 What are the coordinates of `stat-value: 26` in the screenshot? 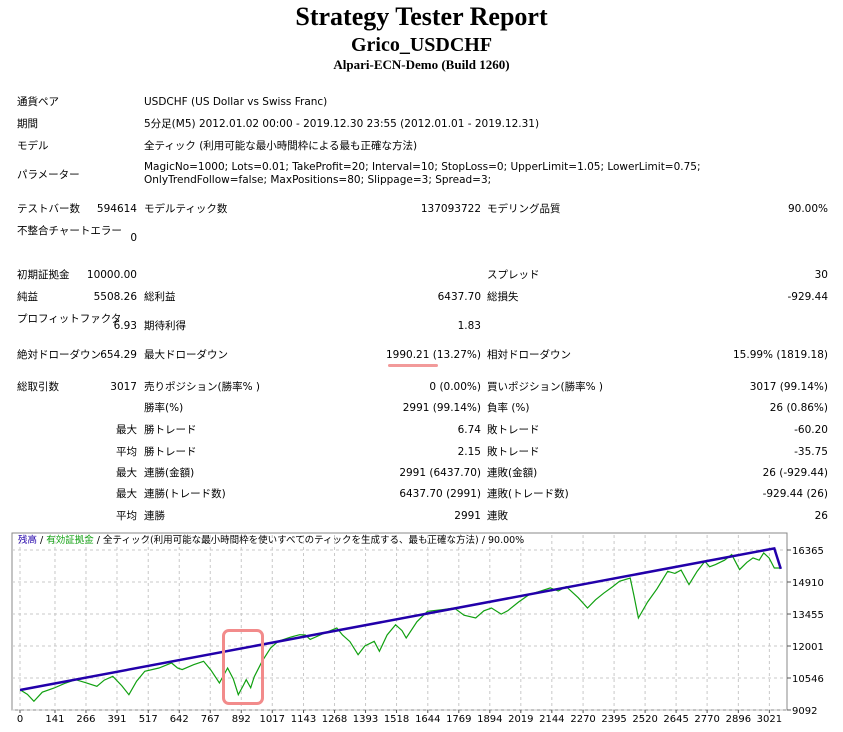 It's located at (821, 516).